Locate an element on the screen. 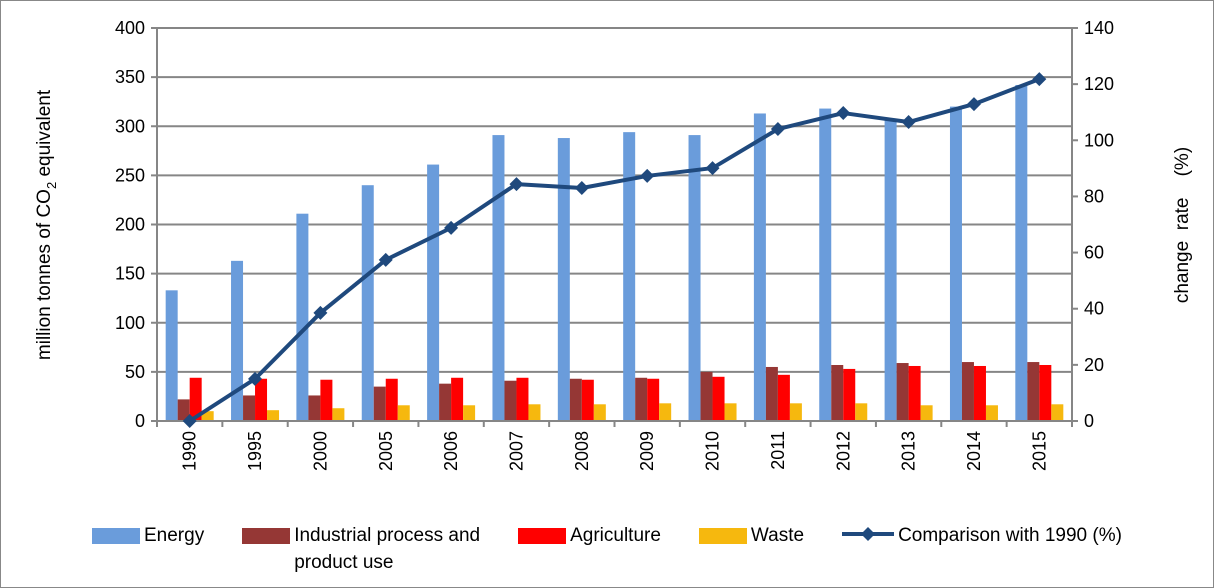  legend-item-comparison: Comparison with 1990 (%) is located at coordinates (982, 549).